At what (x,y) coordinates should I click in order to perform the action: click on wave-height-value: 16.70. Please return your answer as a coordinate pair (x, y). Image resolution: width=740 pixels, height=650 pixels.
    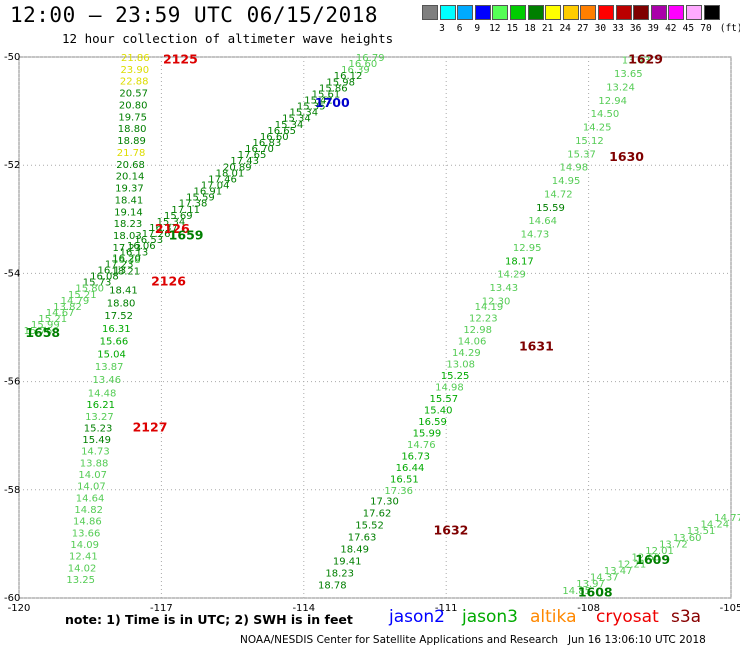
    Looking at the image, I should click on (259, 149).